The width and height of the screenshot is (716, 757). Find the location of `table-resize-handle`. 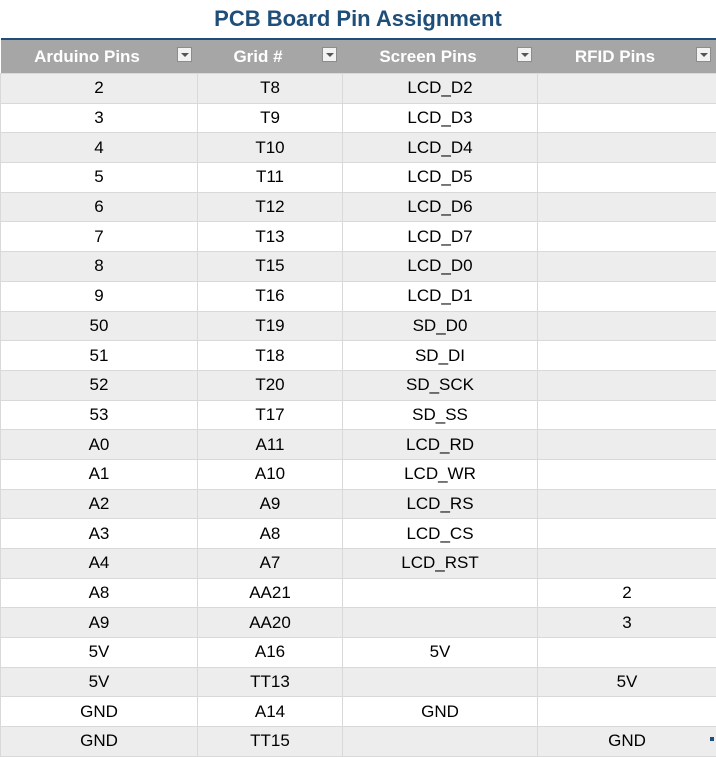

table-resize-handle is located at coordinates (712, 739).